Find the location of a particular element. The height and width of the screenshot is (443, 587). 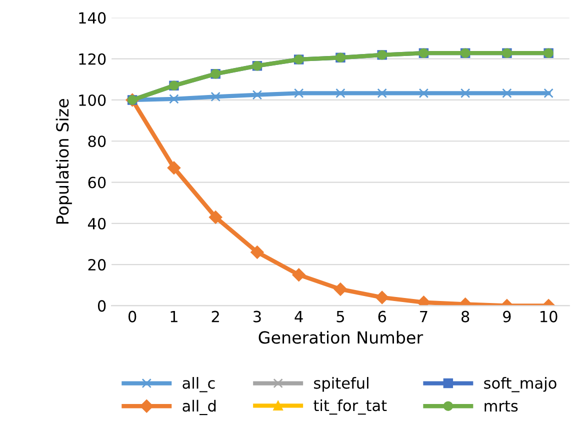

x-tick-label: 0 is located at coordinates (132, 316).